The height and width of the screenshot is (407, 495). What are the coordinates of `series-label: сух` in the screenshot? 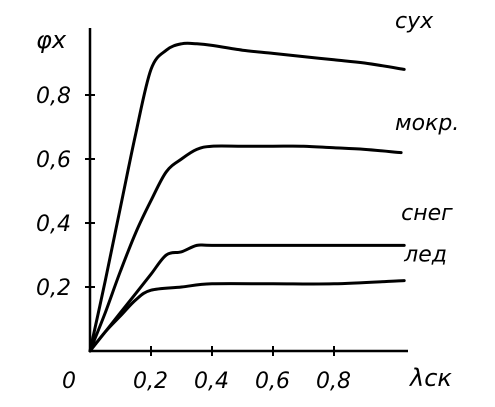 It's located at (414, 21).